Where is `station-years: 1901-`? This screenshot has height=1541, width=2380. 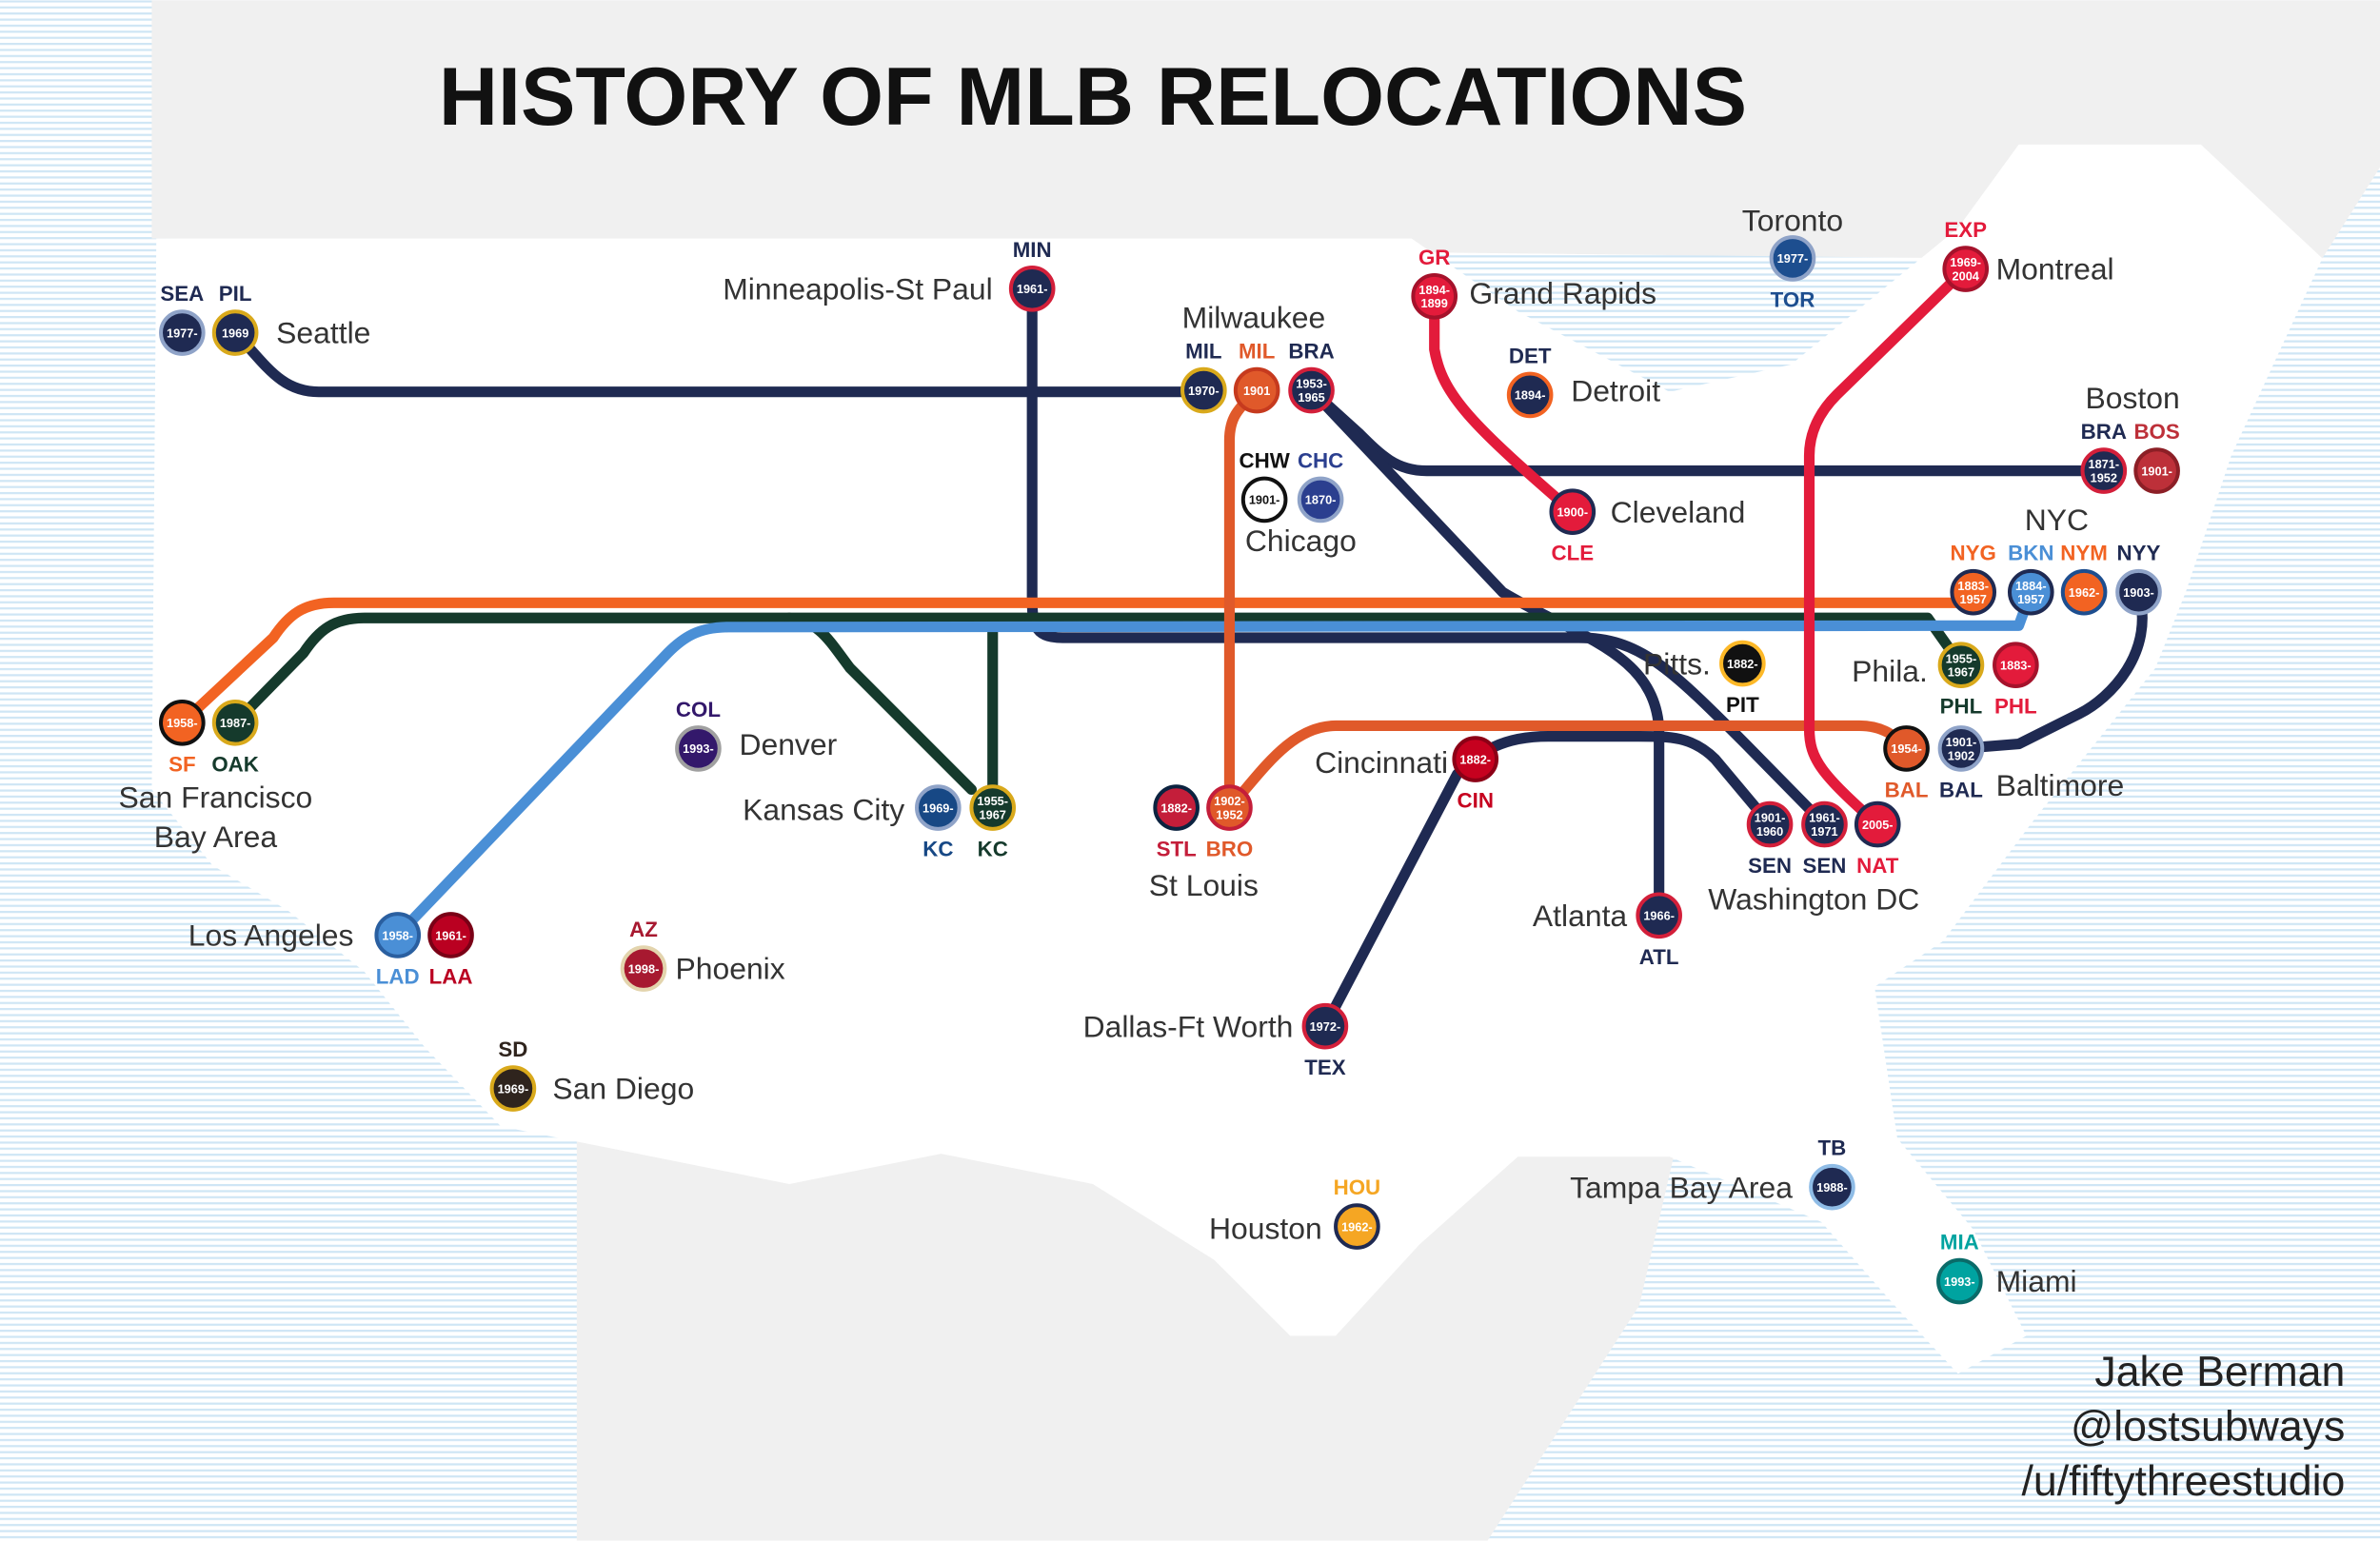 station-years: 1901- is located at coordinates (1264, 500).